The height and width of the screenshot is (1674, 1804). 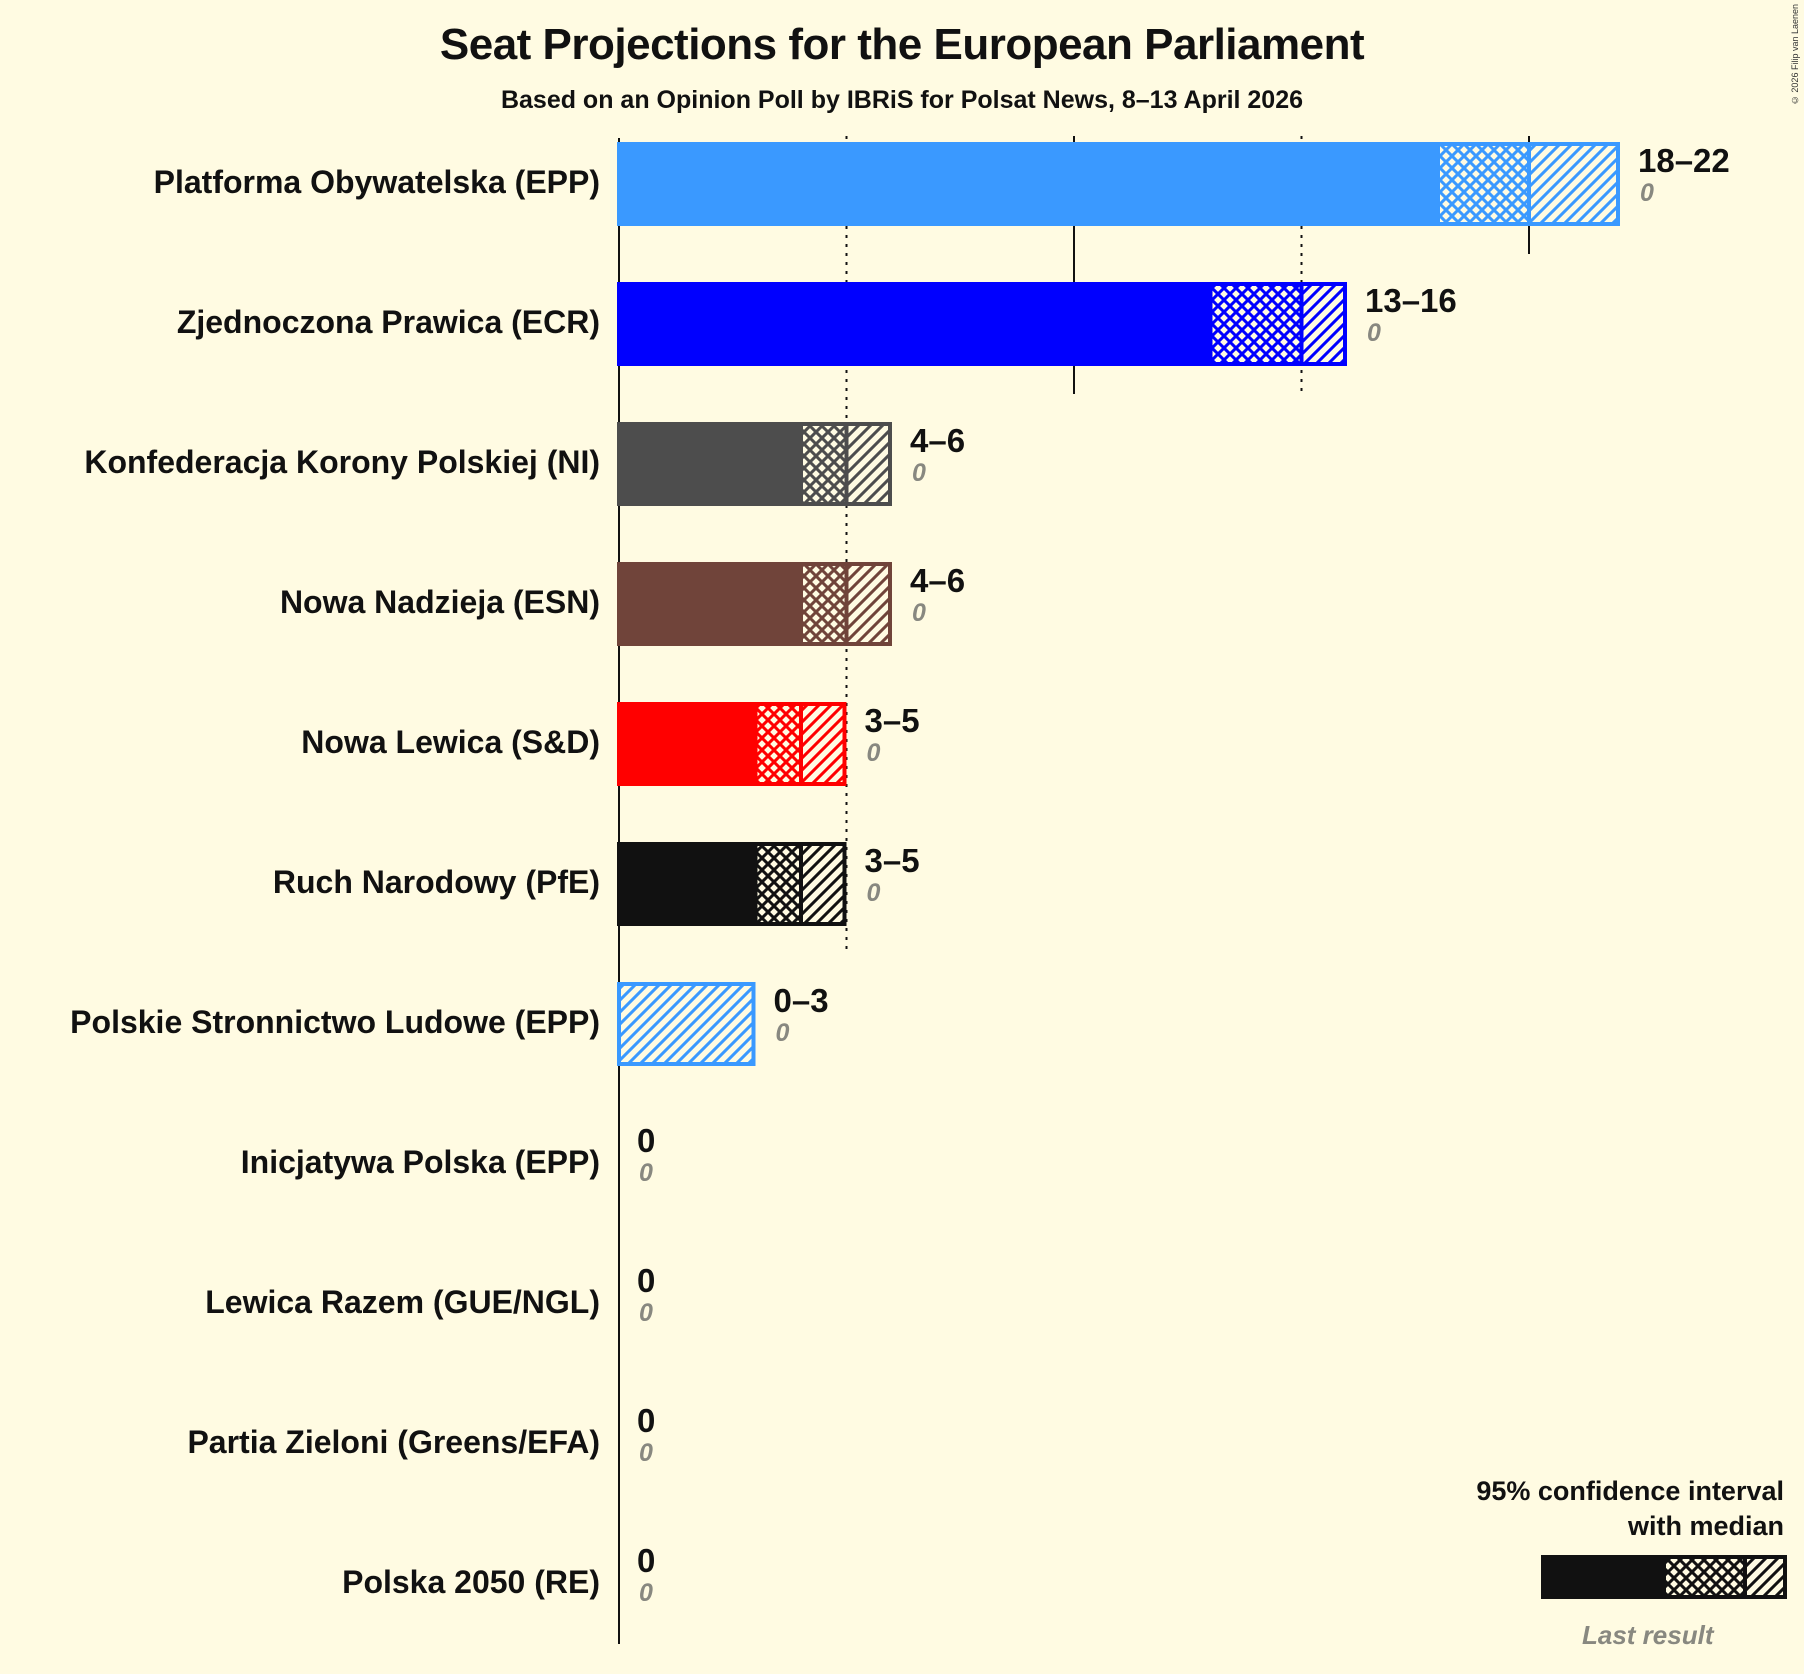 I want to click on party-label: Nowa Nadzieja (ESN), so click(x=439, y=602).